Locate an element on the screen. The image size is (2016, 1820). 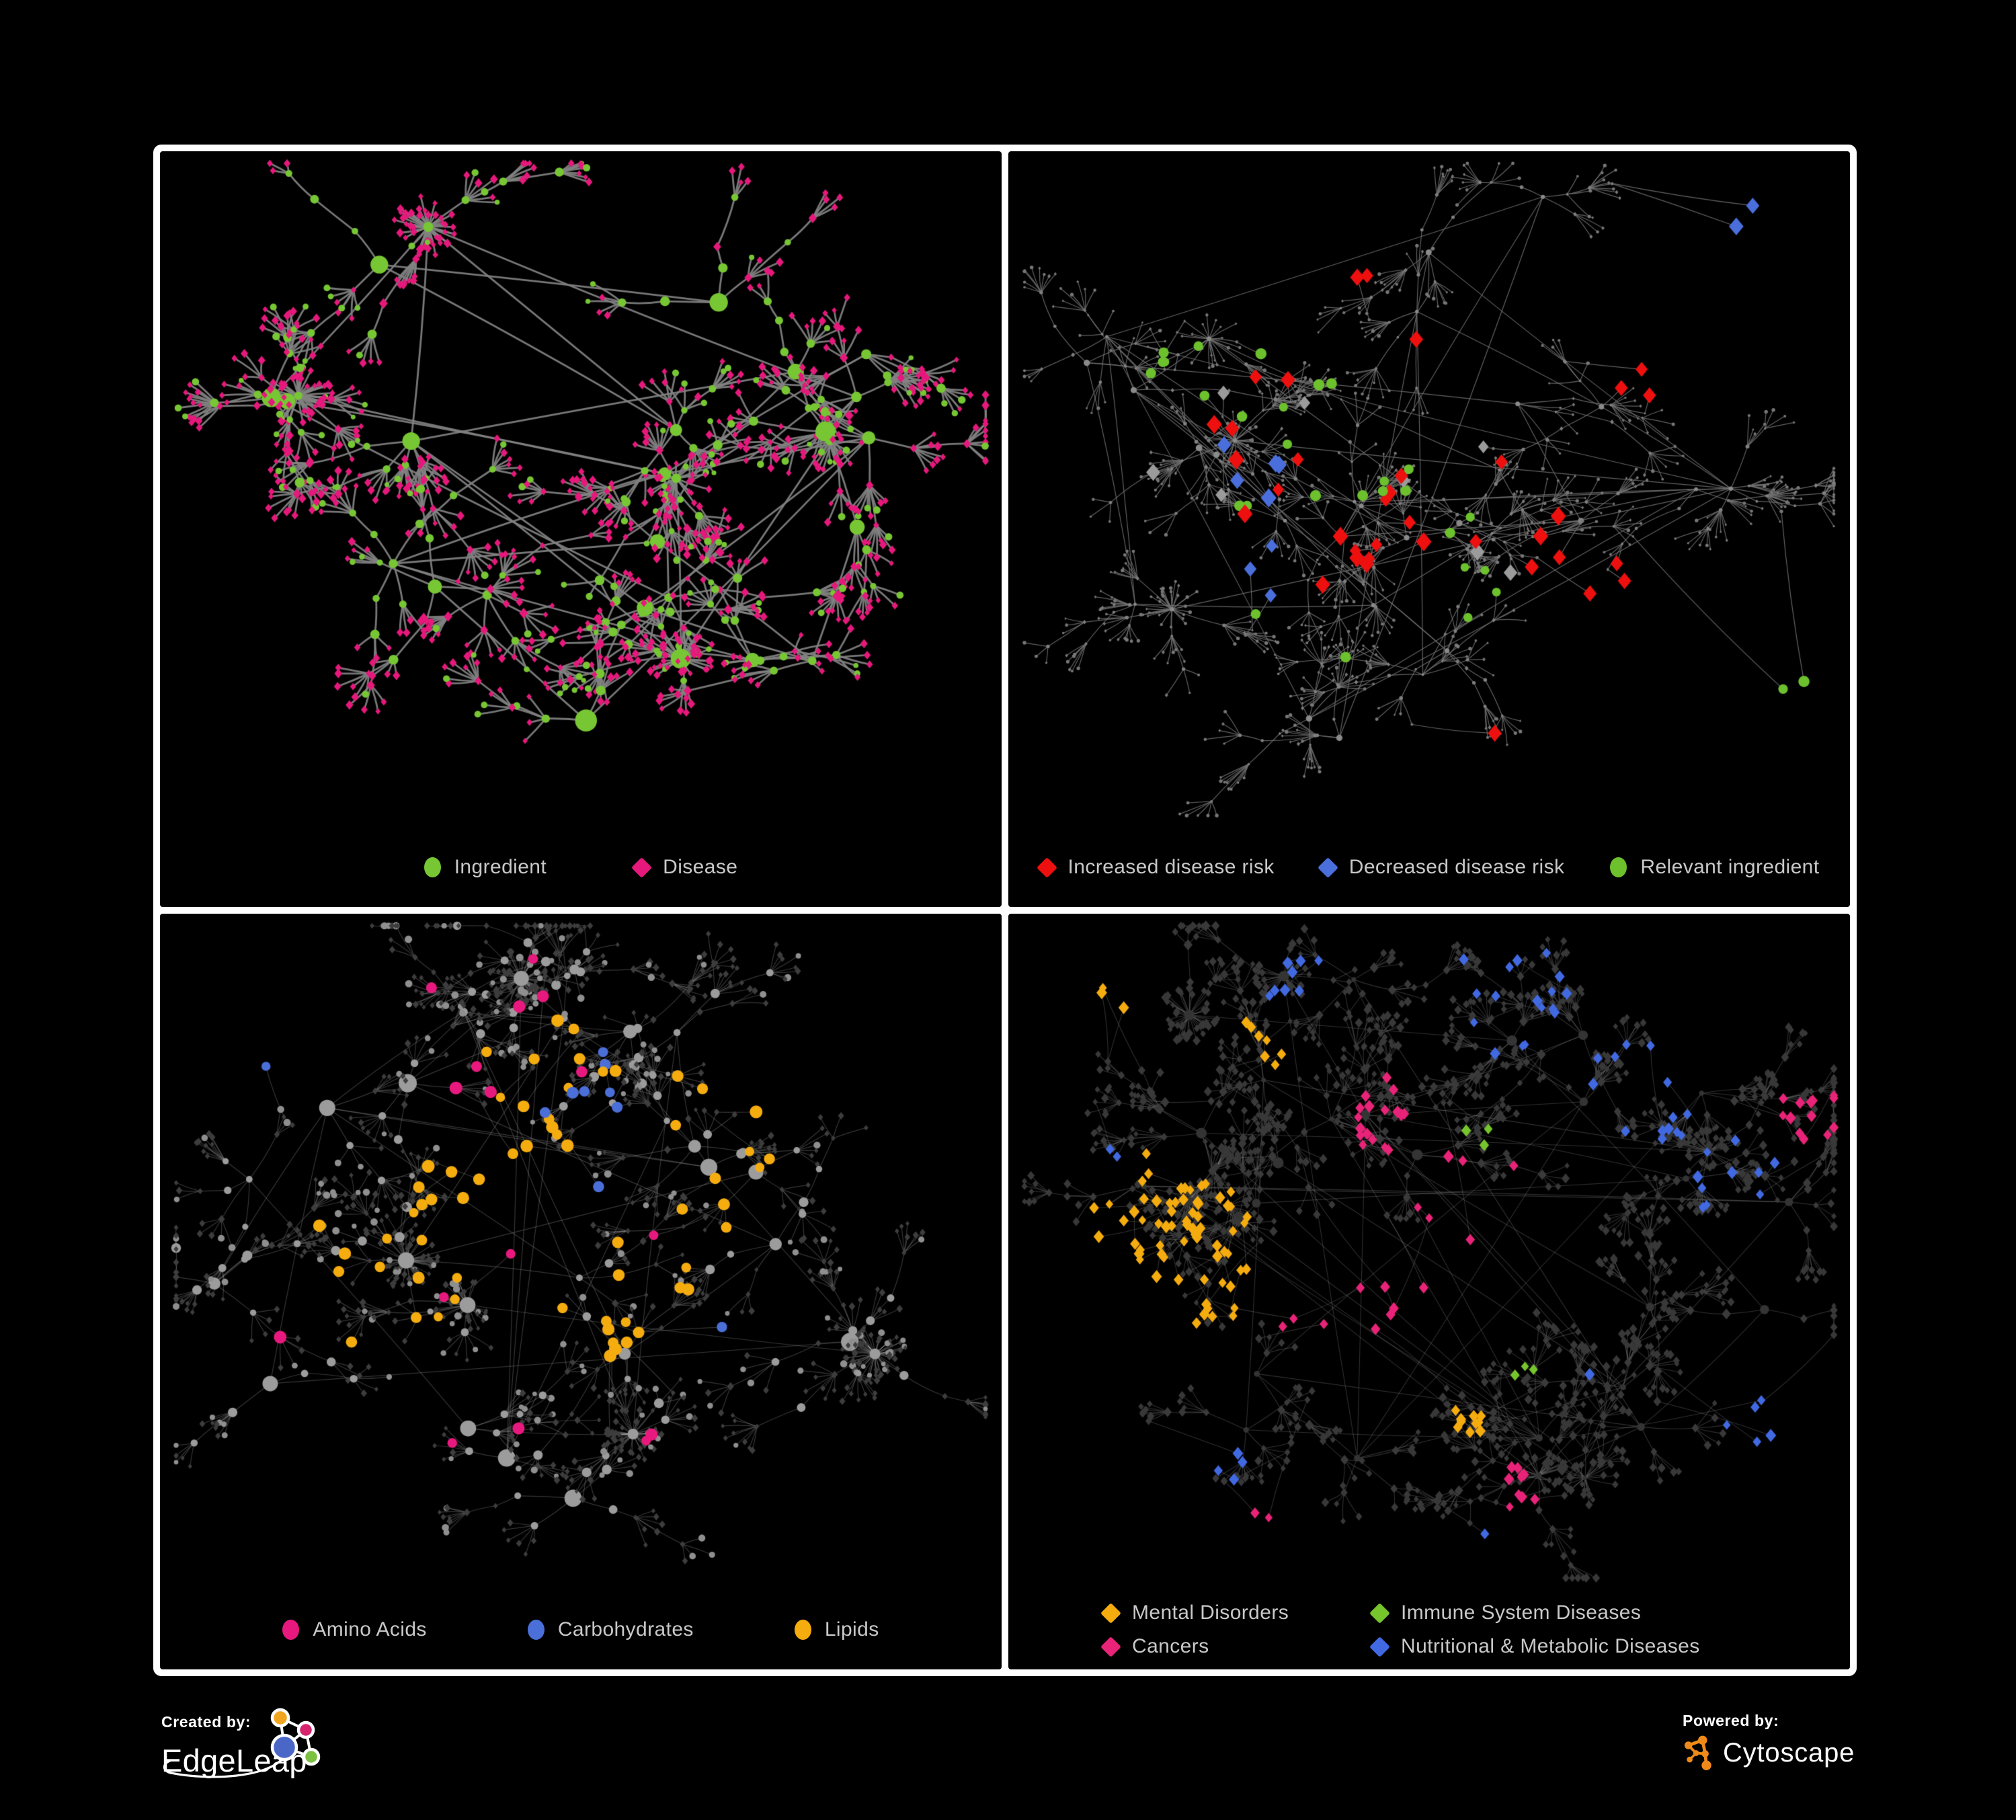
legend-row: Mental Disorders Immune System Diseases is located at coordinates (1427, 1612).